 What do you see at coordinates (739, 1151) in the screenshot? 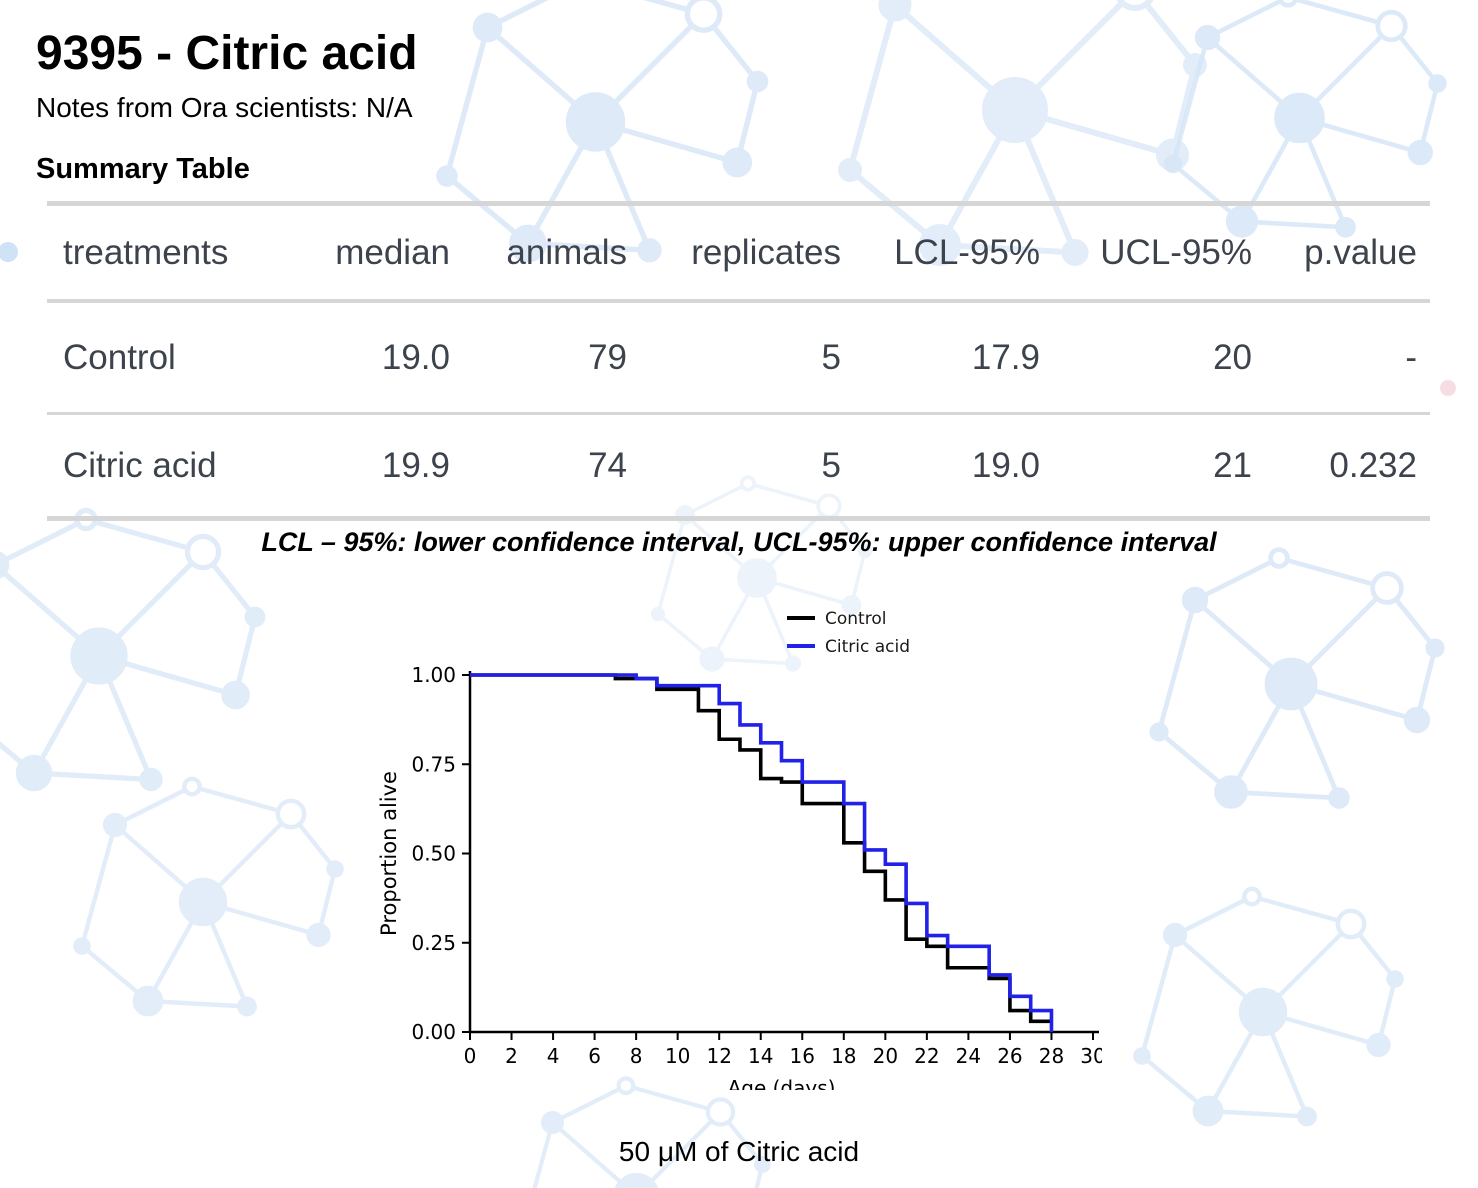
I see `figure-caption: 50 μM of Citric acid` at bounding box center [739, 1151].